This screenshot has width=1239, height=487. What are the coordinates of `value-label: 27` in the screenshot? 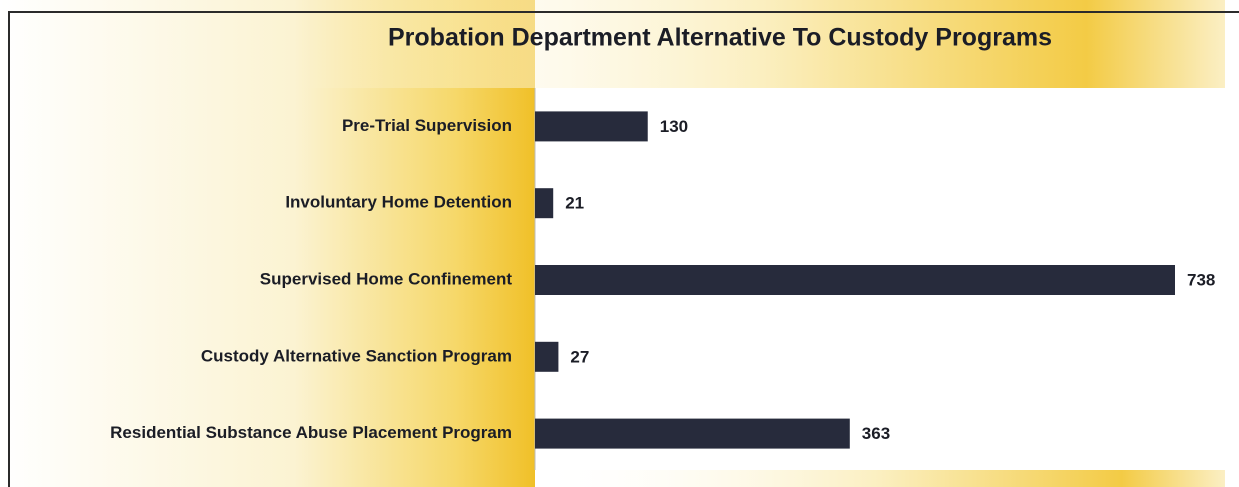 It's located at (579, 356).